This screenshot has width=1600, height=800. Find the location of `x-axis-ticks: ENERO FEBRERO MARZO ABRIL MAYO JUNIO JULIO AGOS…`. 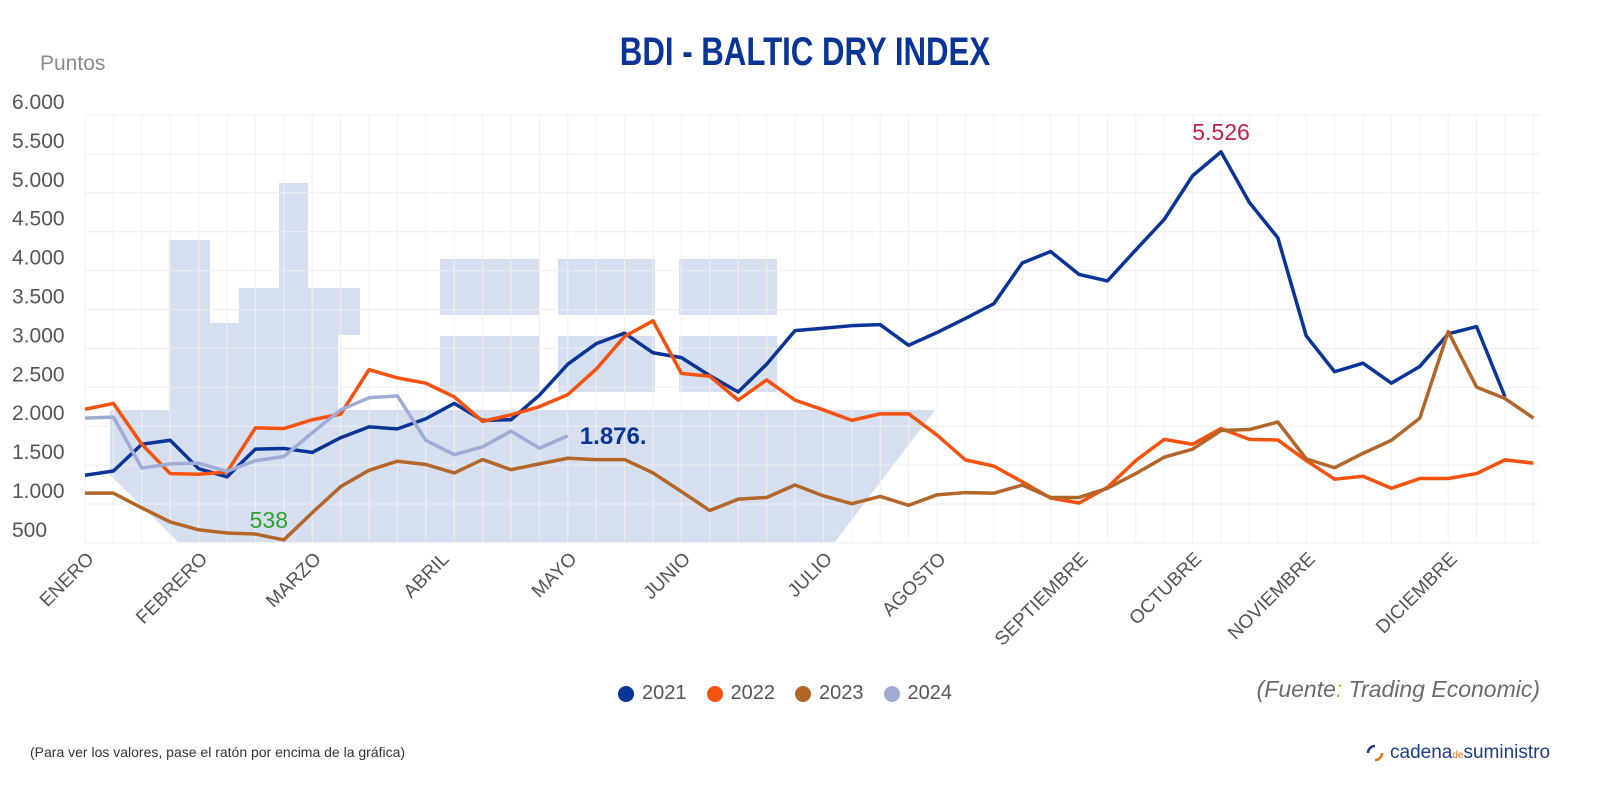

x-axis-ticks: ENERO FEBRERO MARZO ABRIL MAYO JUNIO JULIO AGOS… is located at coordinates (749, 599).